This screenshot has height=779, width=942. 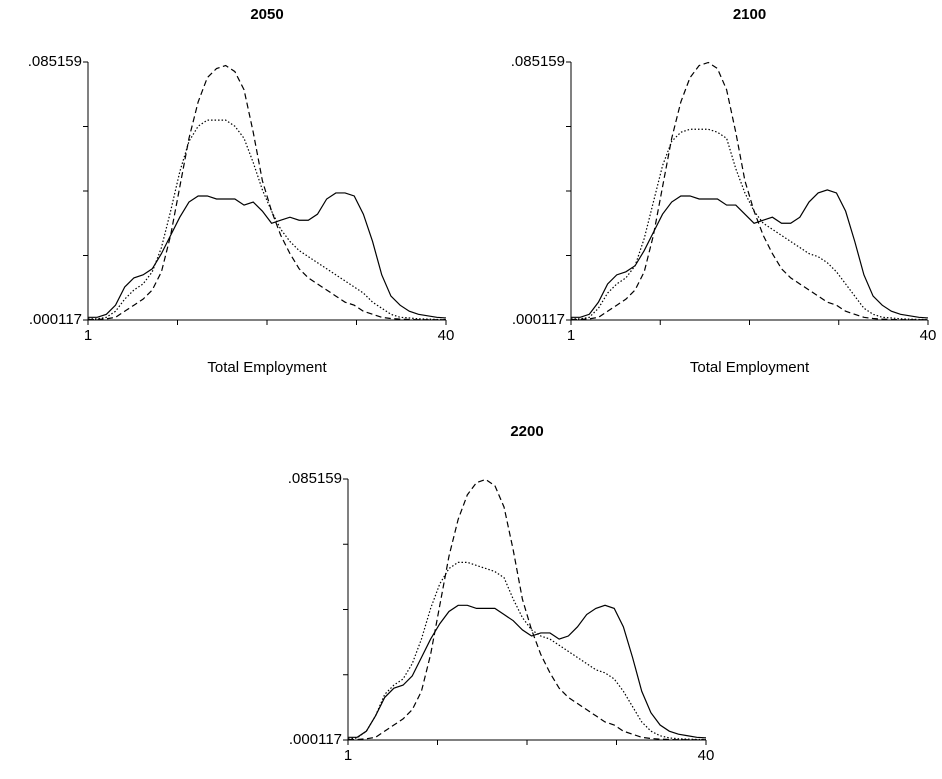 What do you see at coordinates (749, 14) in the screenshot?
I see `subplot-title: 2100` at bounding box center [749, 14].